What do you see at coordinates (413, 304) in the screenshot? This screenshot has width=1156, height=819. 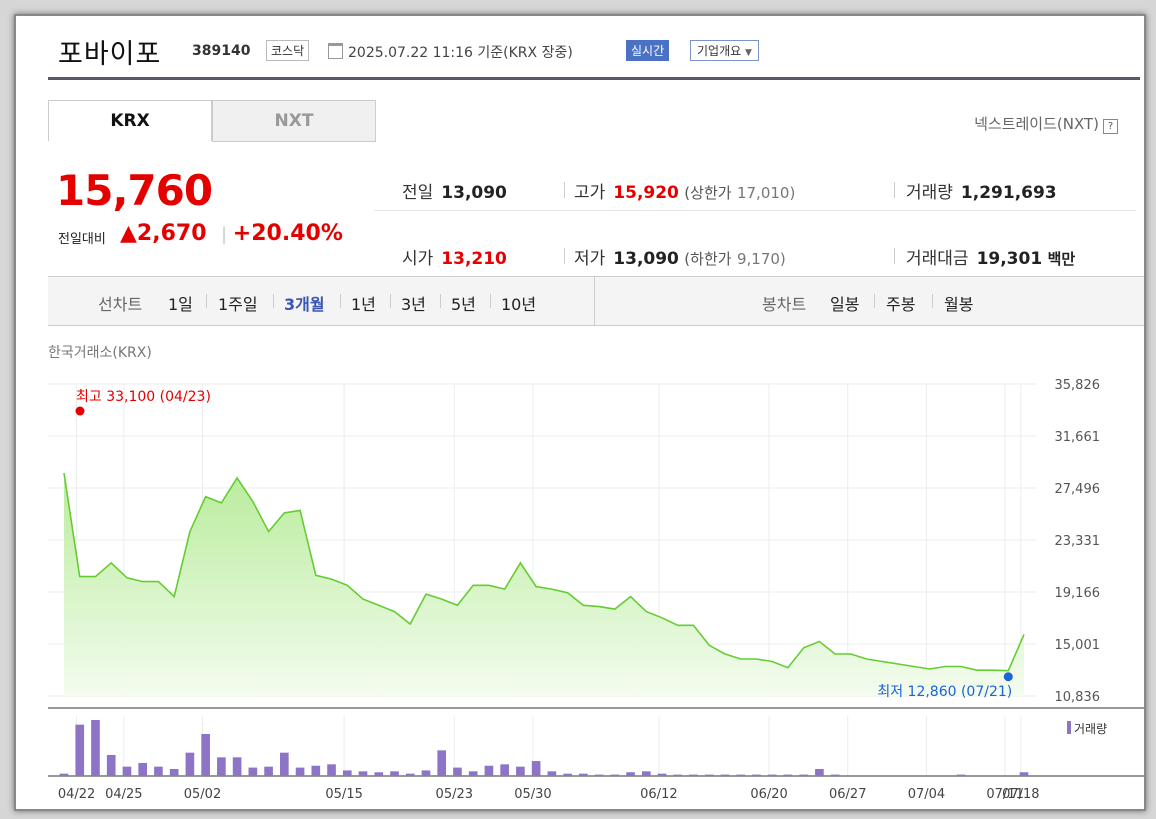 I see `period-3y: 3년` at bounding box center [413, 304].